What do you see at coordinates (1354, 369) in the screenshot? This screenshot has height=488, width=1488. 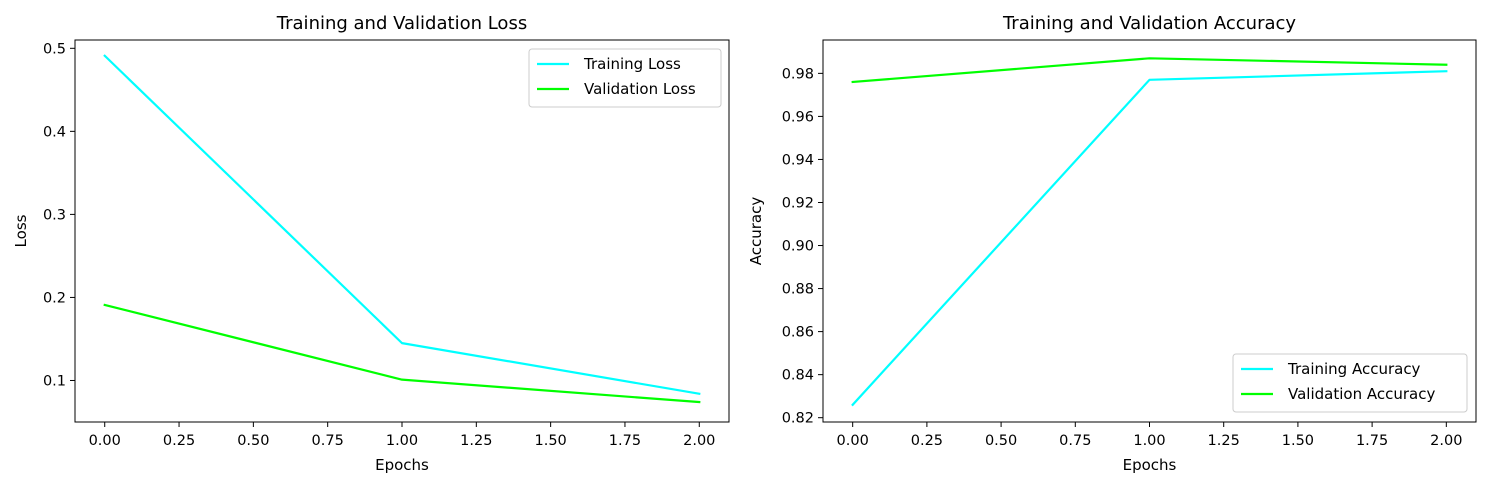 I see `legend-label: Training Accuracy` at bounding box center [1354, 369].